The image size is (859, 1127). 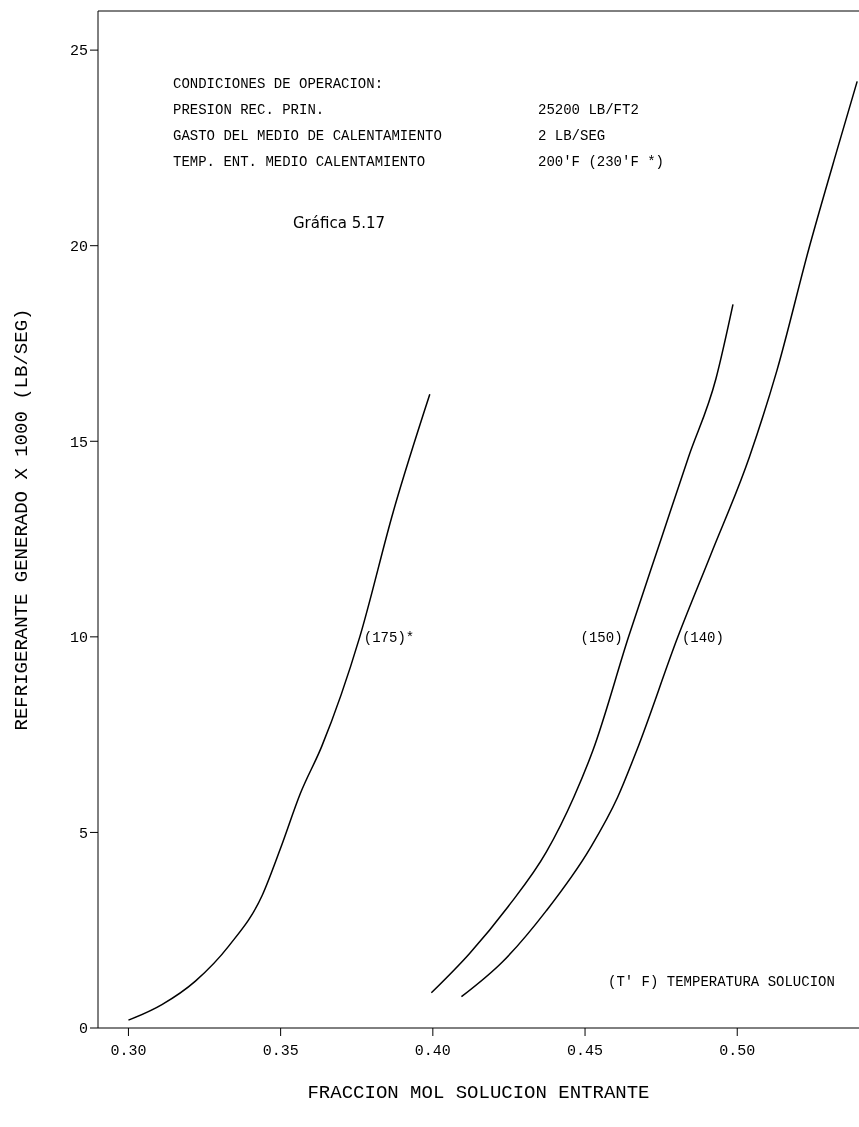 What do you see at coordinates (478, 1093) in the screenshot?
I see `x-axis-title: FRACCION MOL SOLUCION ENTRANTE` at bounding box center [478, 1093].